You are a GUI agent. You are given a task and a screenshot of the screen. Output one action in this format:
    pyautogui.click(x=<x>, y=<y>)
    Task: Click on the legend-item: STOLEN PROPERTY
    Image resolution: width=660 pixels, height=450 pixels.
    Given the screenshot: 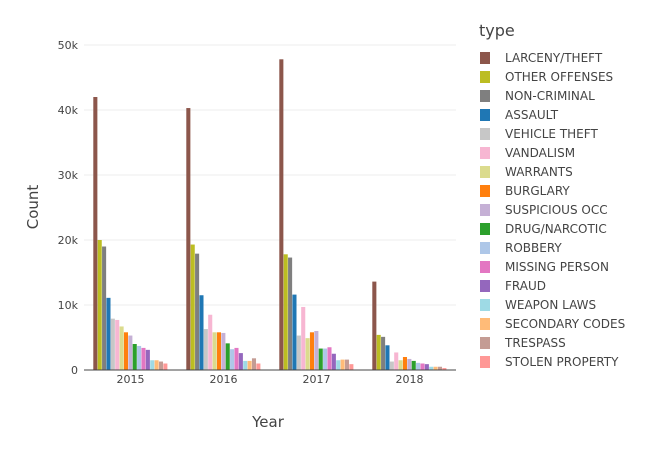 What is the action you would take?
    pyautogui.click(x=549, y=362)
    